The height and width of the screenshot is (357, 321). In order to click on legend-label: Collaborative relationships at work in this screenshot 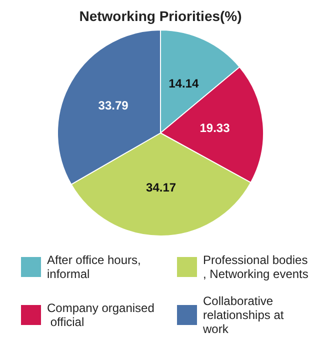, I will do `click(245, 315)`.